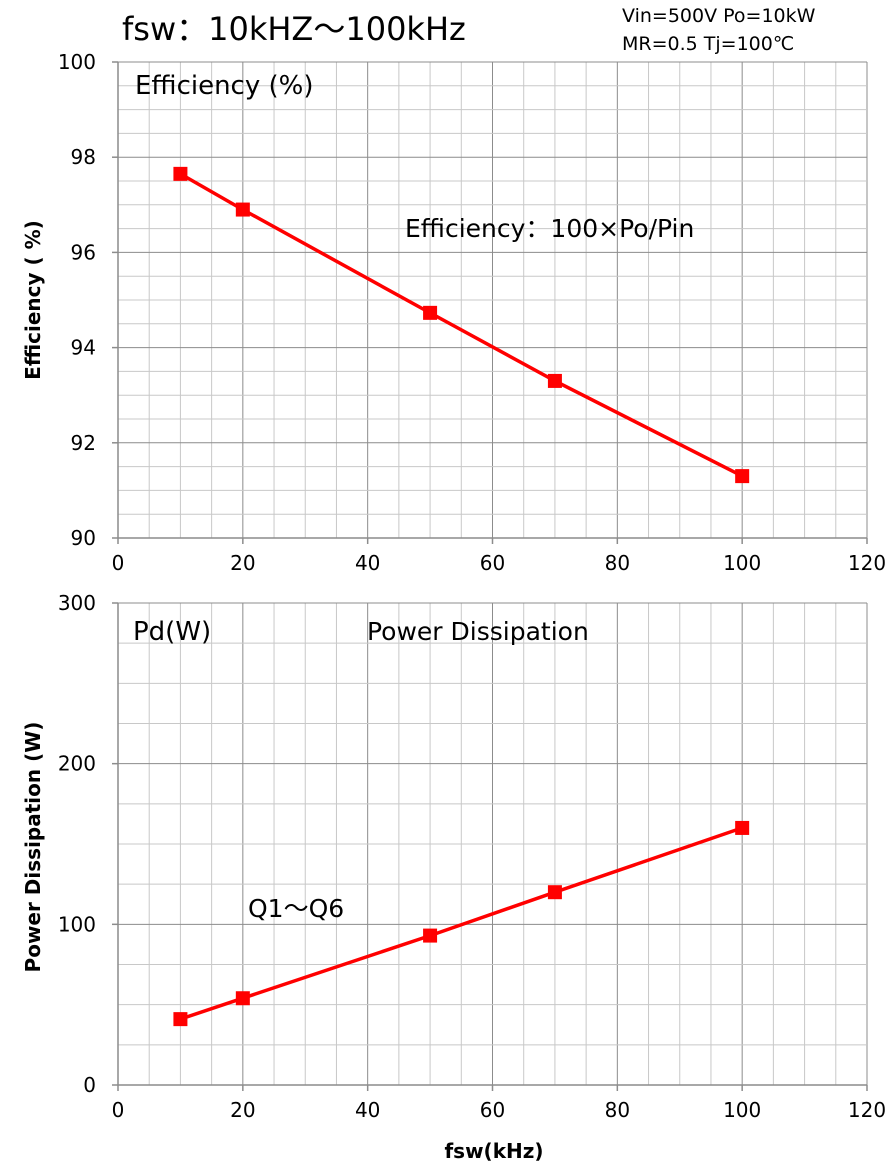 This screenshot has width=894, height=1170. I want to click on efficiency-formula-annotation: Efficiency：100×Po/Pin, so click(549, 228).